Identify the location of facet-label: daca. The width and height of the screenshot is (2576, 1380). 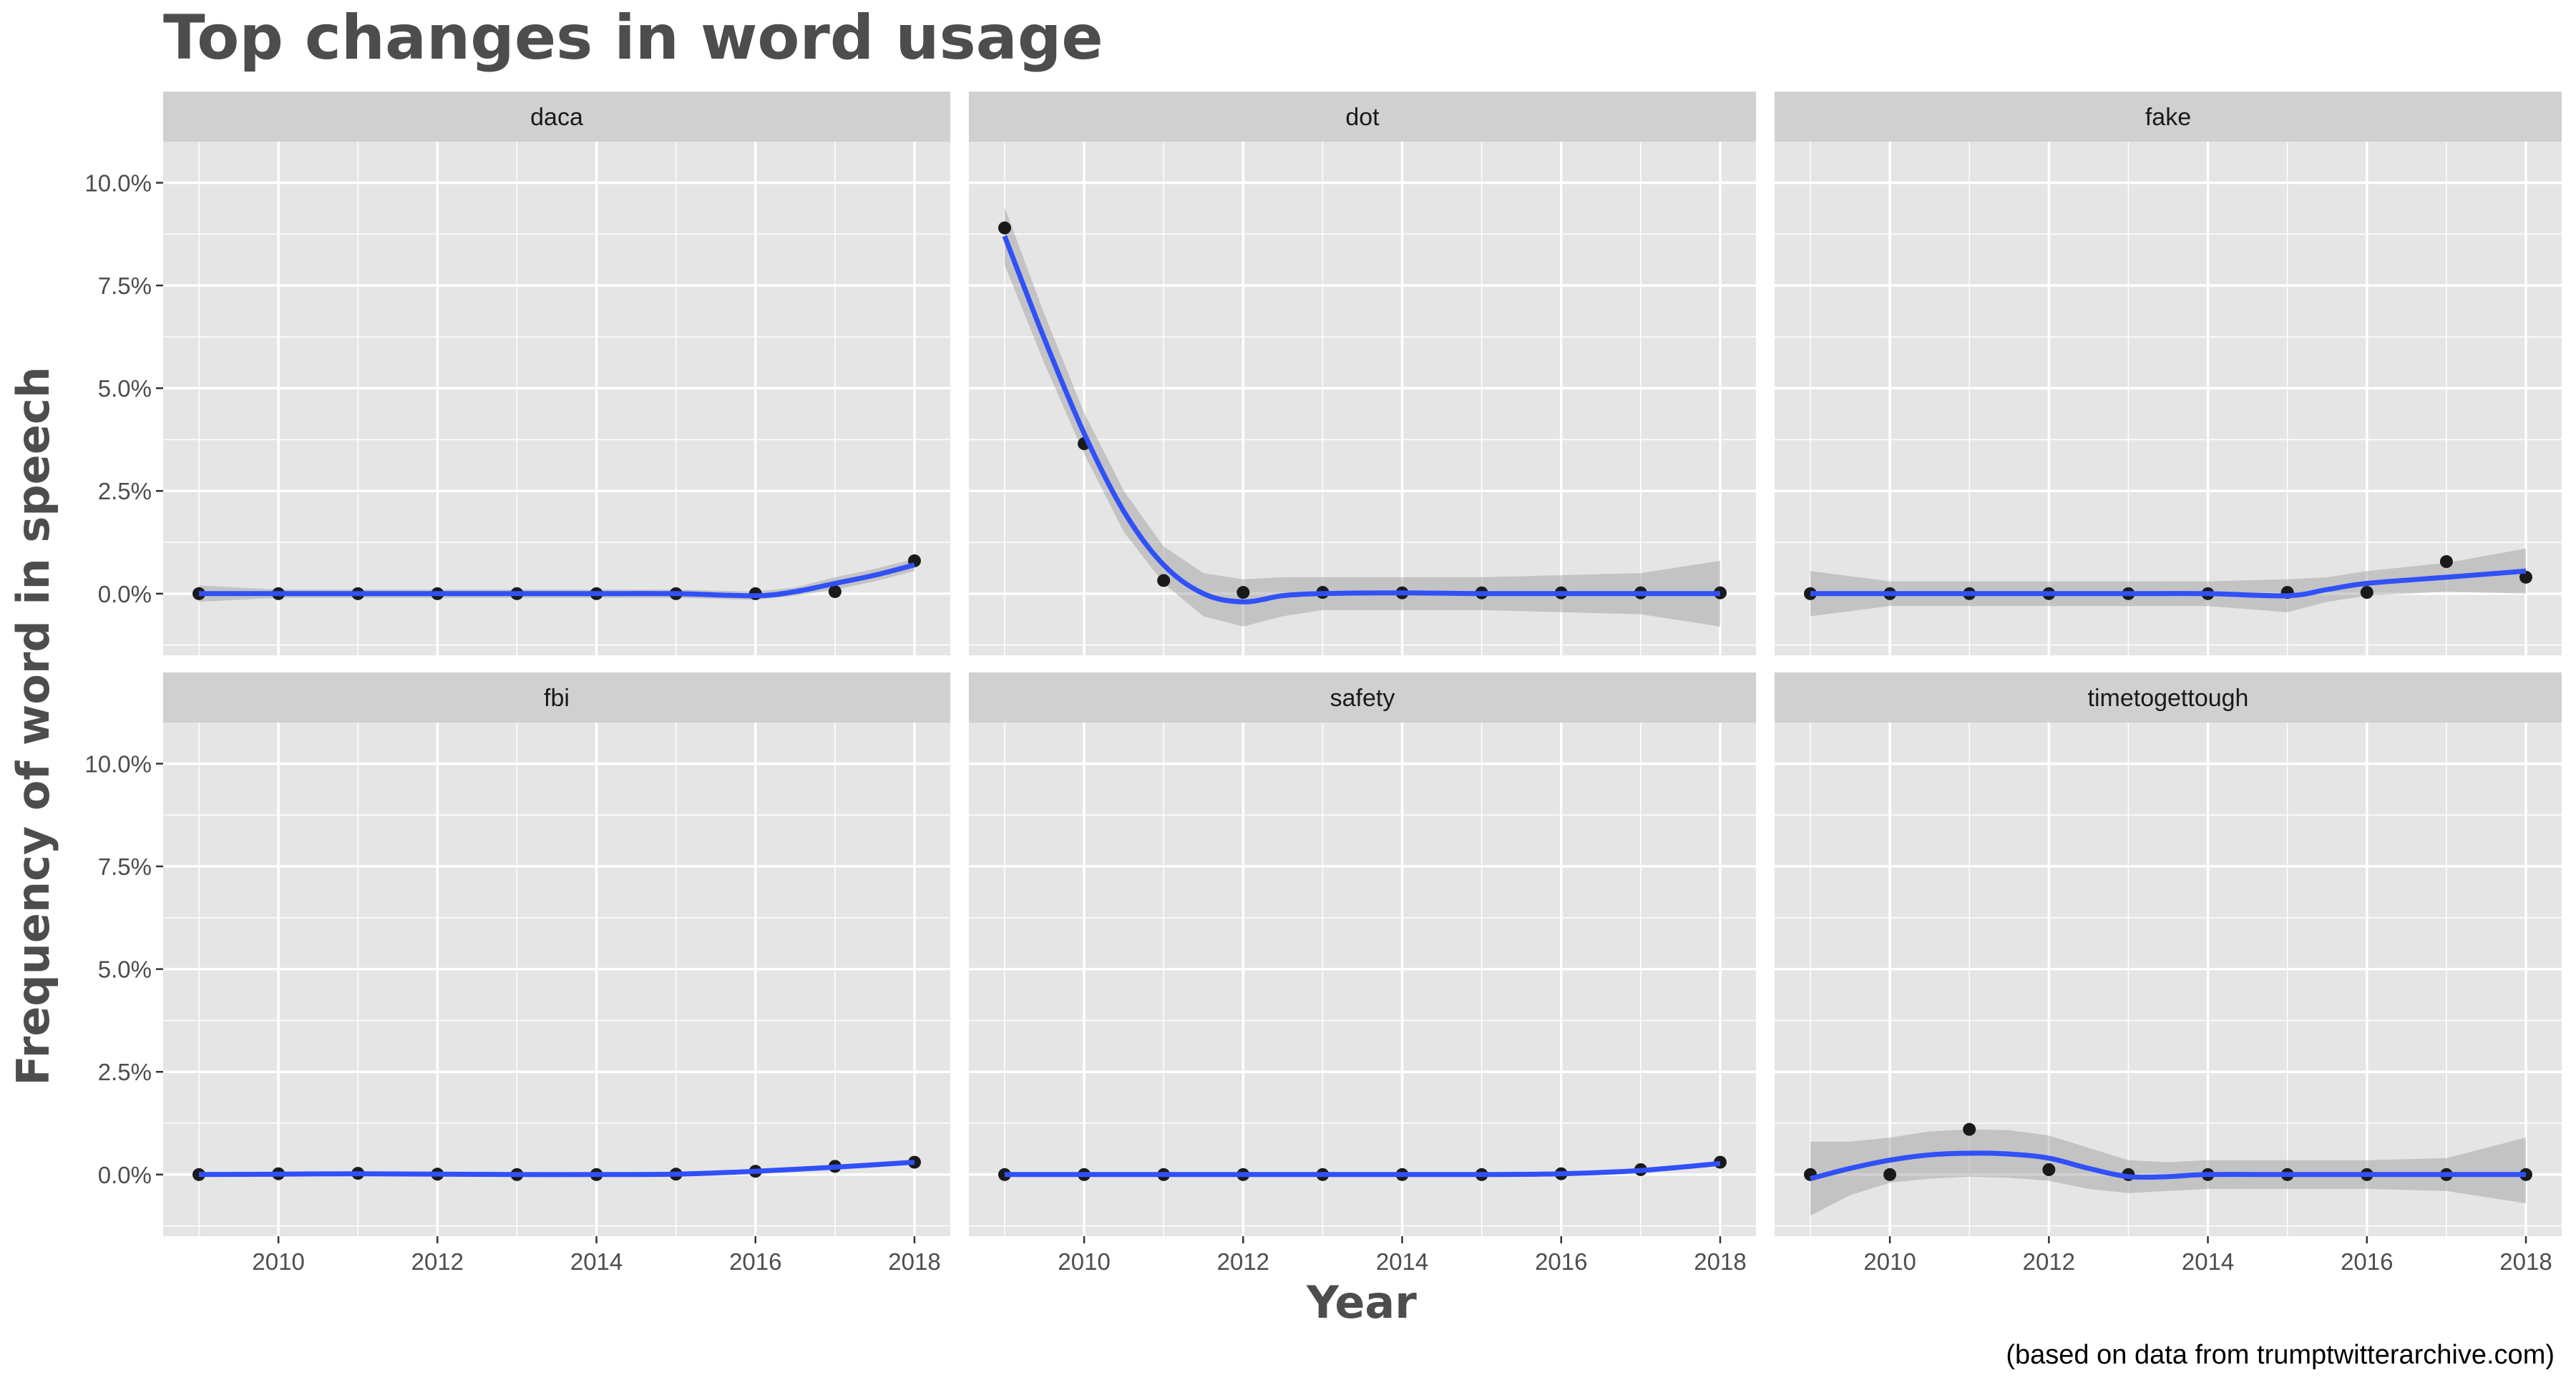
(556, 118).